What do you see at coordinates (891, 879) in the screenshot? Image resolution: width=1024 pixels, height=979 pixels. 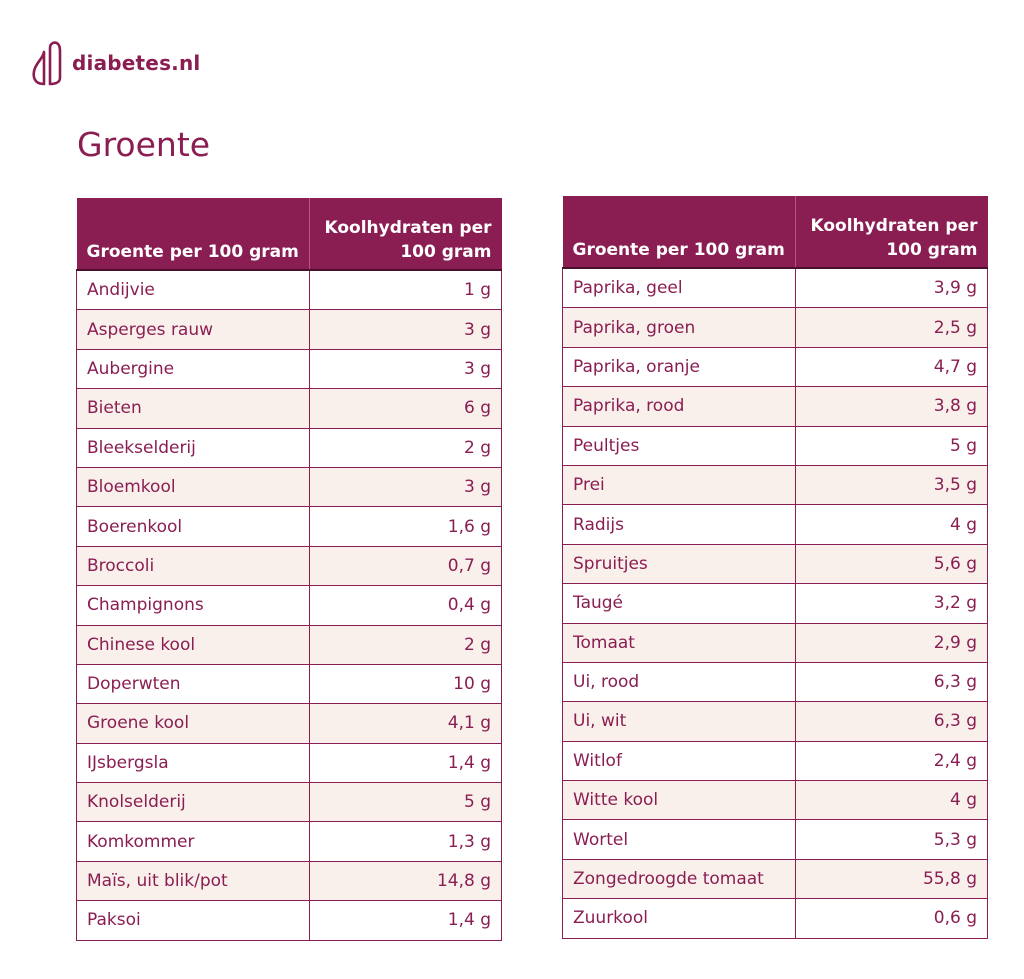 I see `carbohydrate-value: 55,8 g` at bounding box center [891, 879].